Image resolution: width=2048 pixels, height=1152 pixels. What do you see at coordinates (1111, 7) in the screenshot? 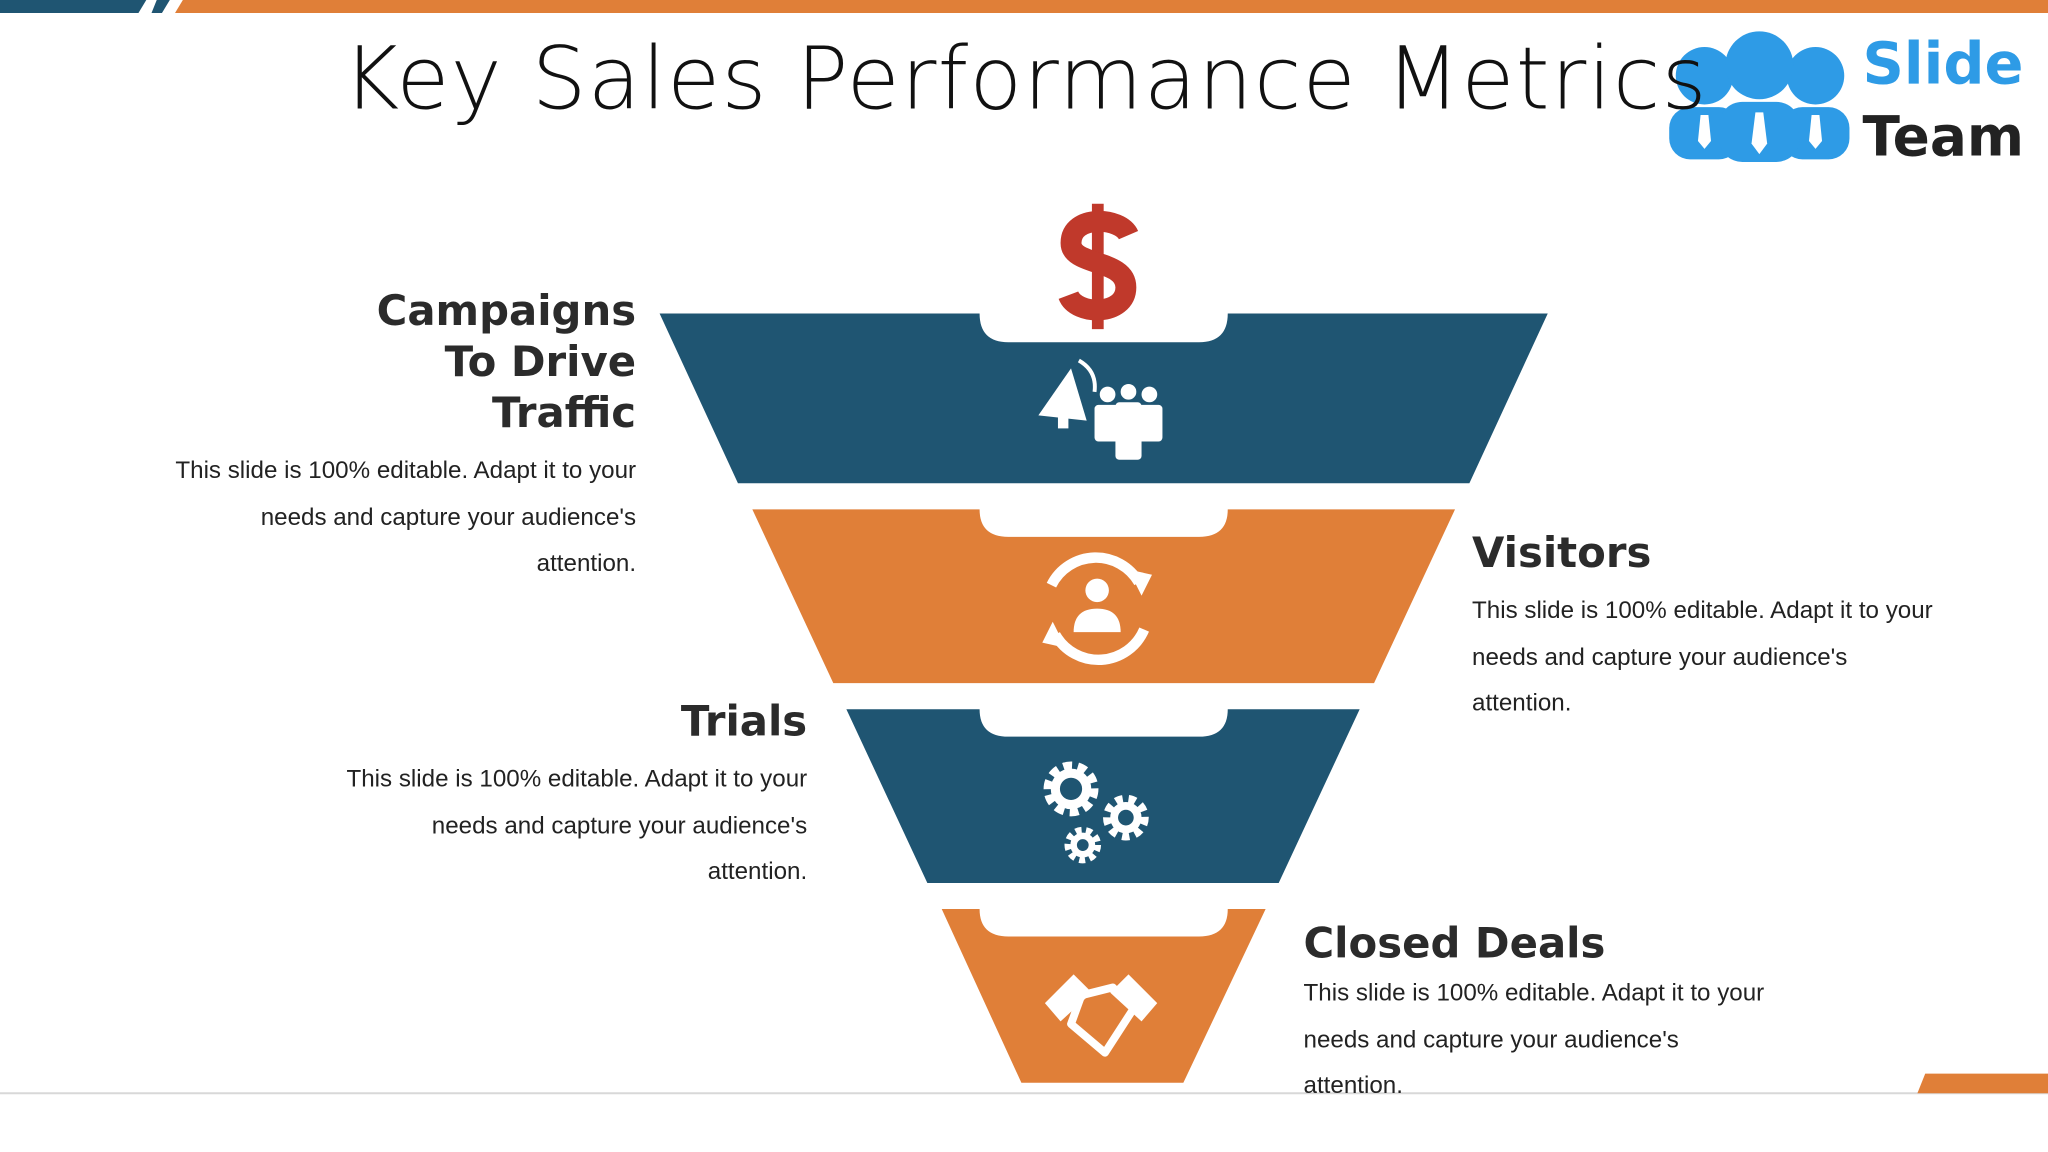
I see `top-bar-orange` at bounding box center [1111, 7].